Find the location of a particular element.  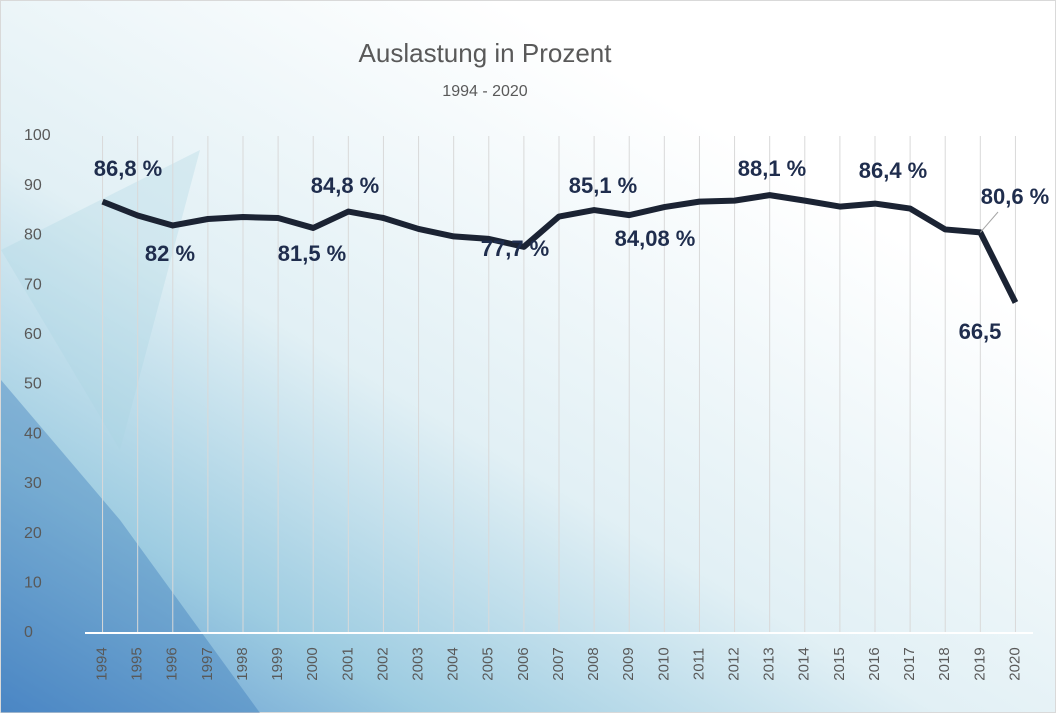

data-label: 86,8 % is located at coordinates (128, 168).